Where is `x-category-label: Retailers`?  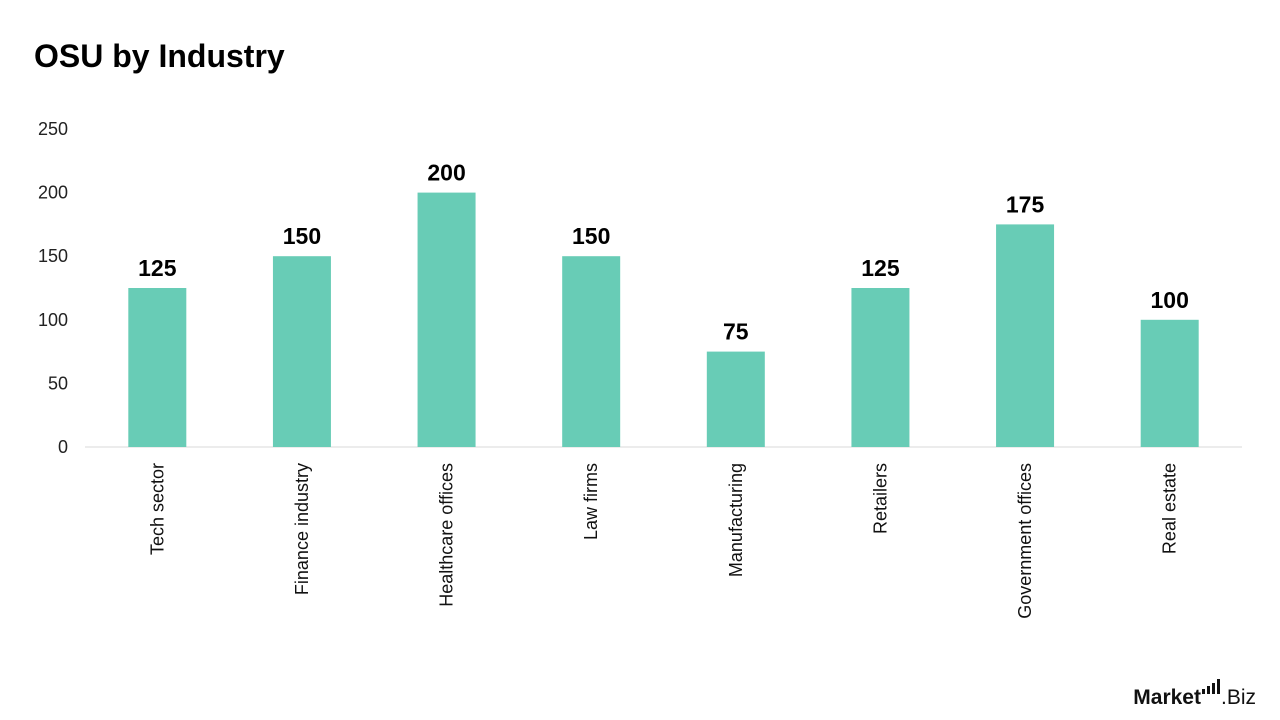
x-category-label: Retailers is located at coordinates (880, 498).